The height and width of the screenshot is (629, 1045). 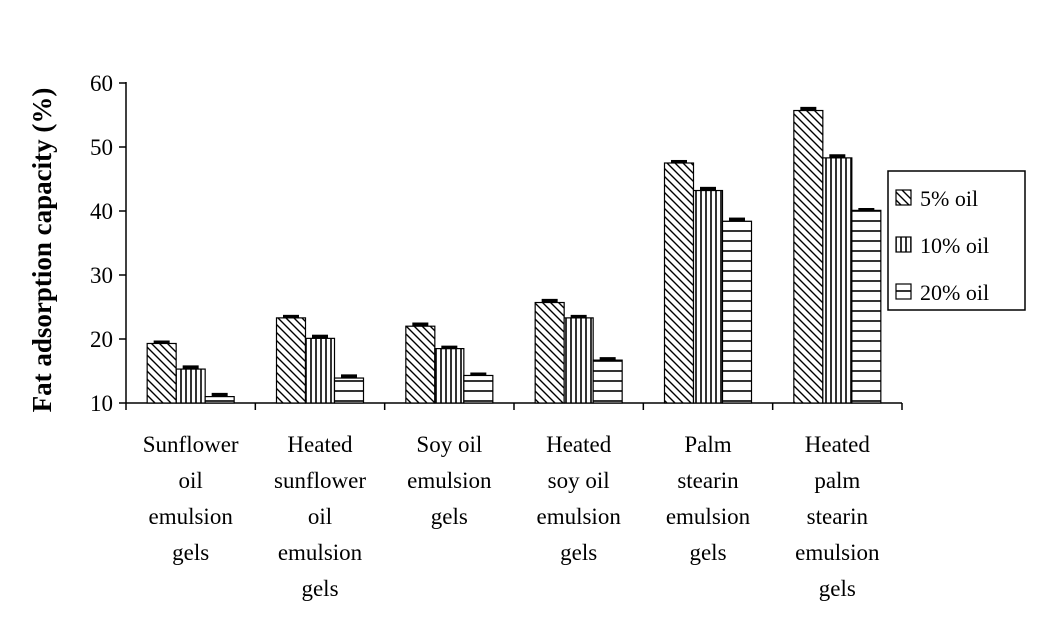 What do you see at coordinates (101, 403) in the screenshot?
I see `y-tick-label: 10` at bounding box center [101, 403].